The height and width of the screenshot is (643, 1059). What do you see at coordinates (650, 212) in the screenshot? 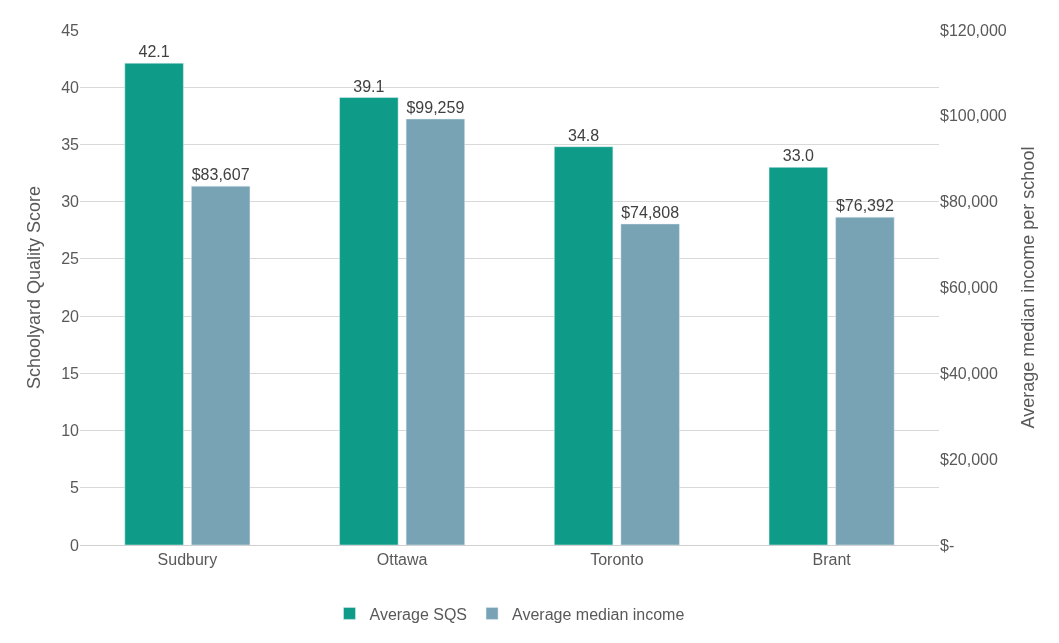
I see `data-label: $74,808` at bounding box center [650, 212].